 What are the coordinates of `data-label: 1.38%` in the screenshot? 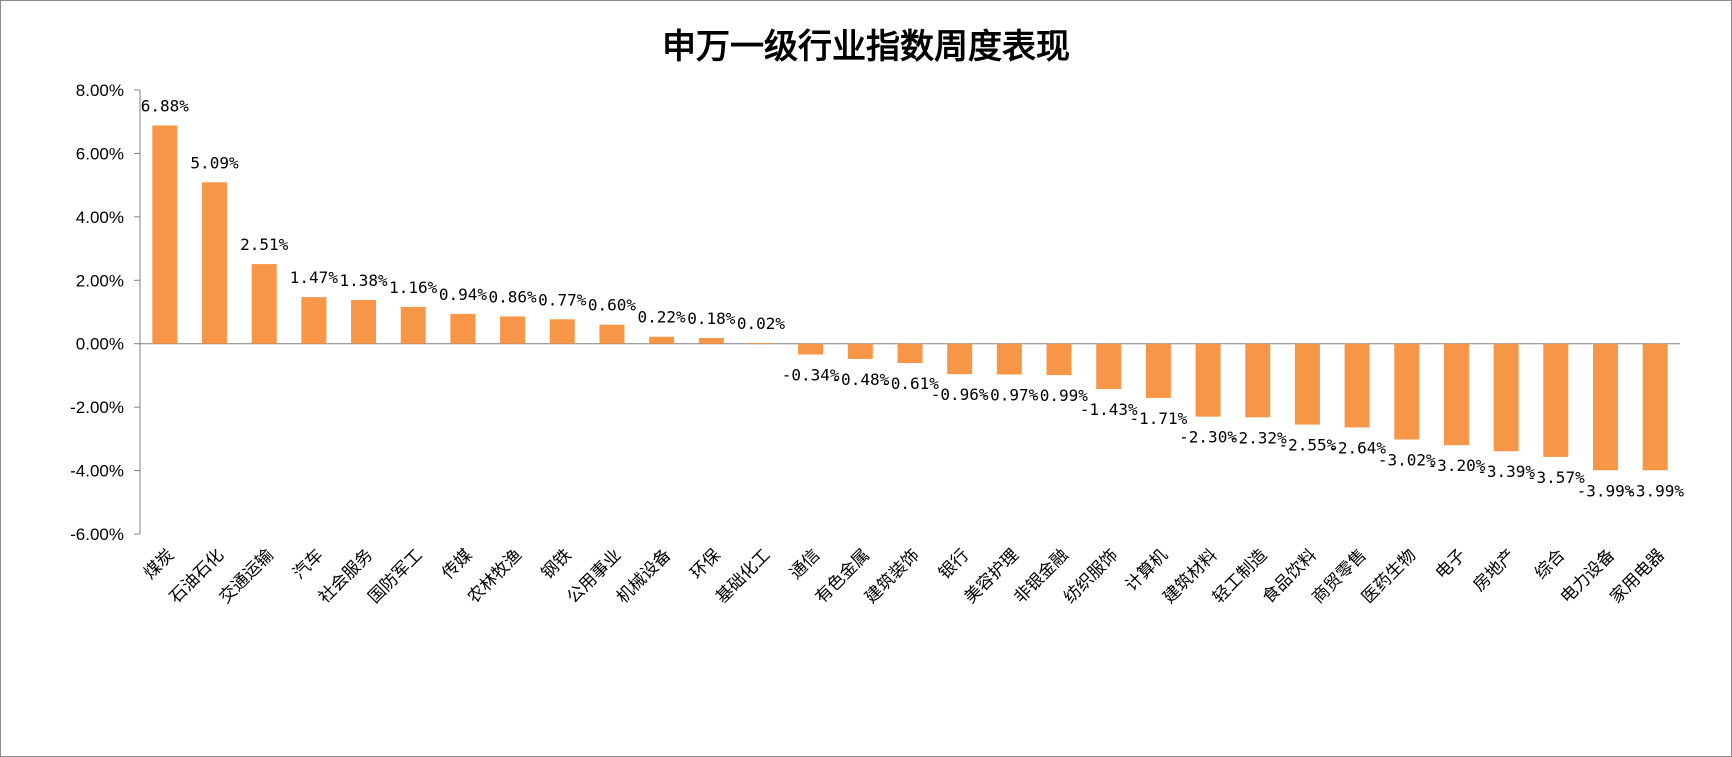 It's located at (363, 280).